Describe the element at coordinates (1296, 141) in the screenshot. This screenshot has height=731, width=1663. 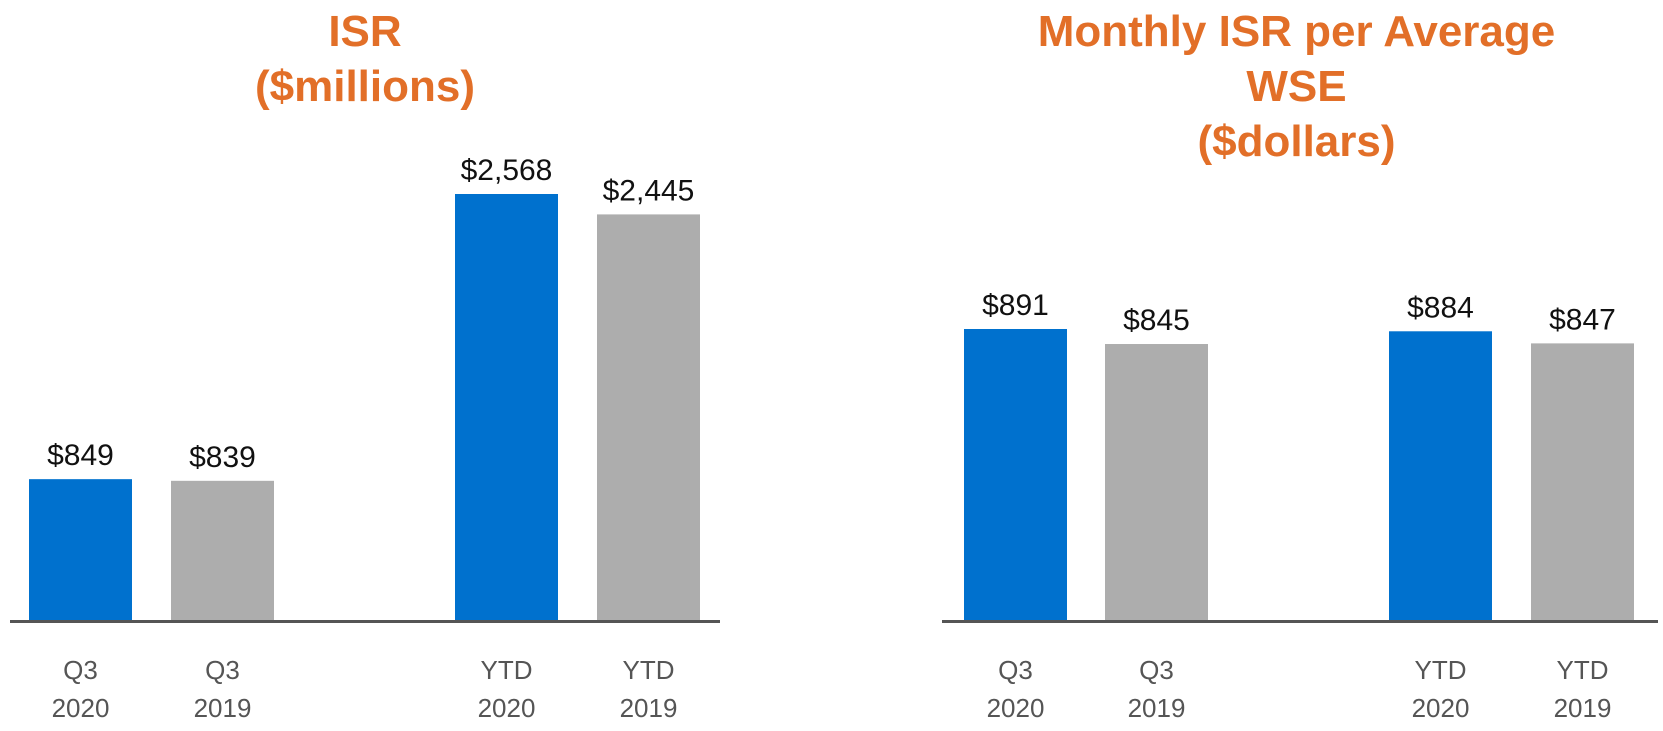
I see `chart-title-line: ($dollars)` at that location.